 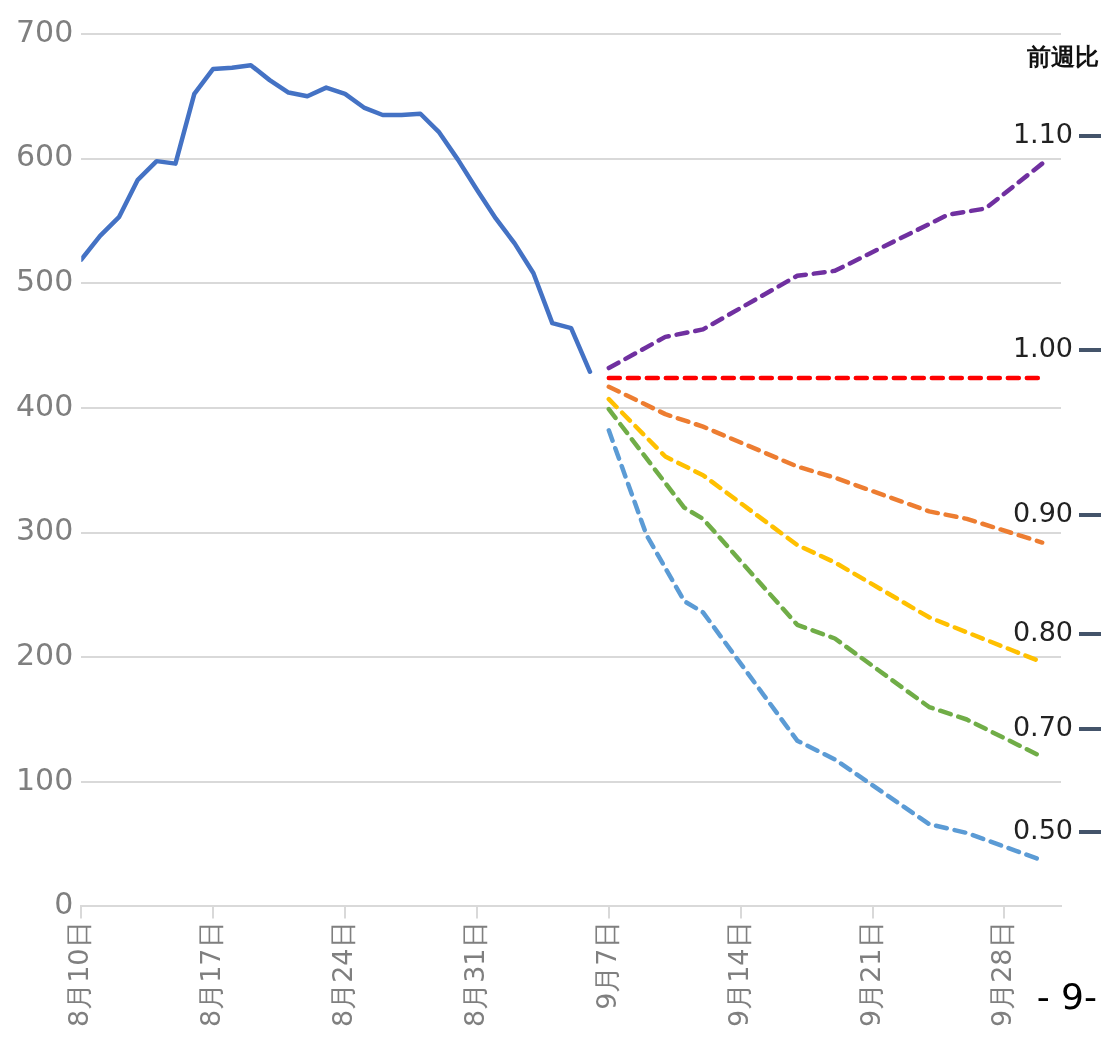 What do you see at coordinates (1042, 348) in the screenshot?
I see `series-label: 1.00` at bounding box center [1042, 348].